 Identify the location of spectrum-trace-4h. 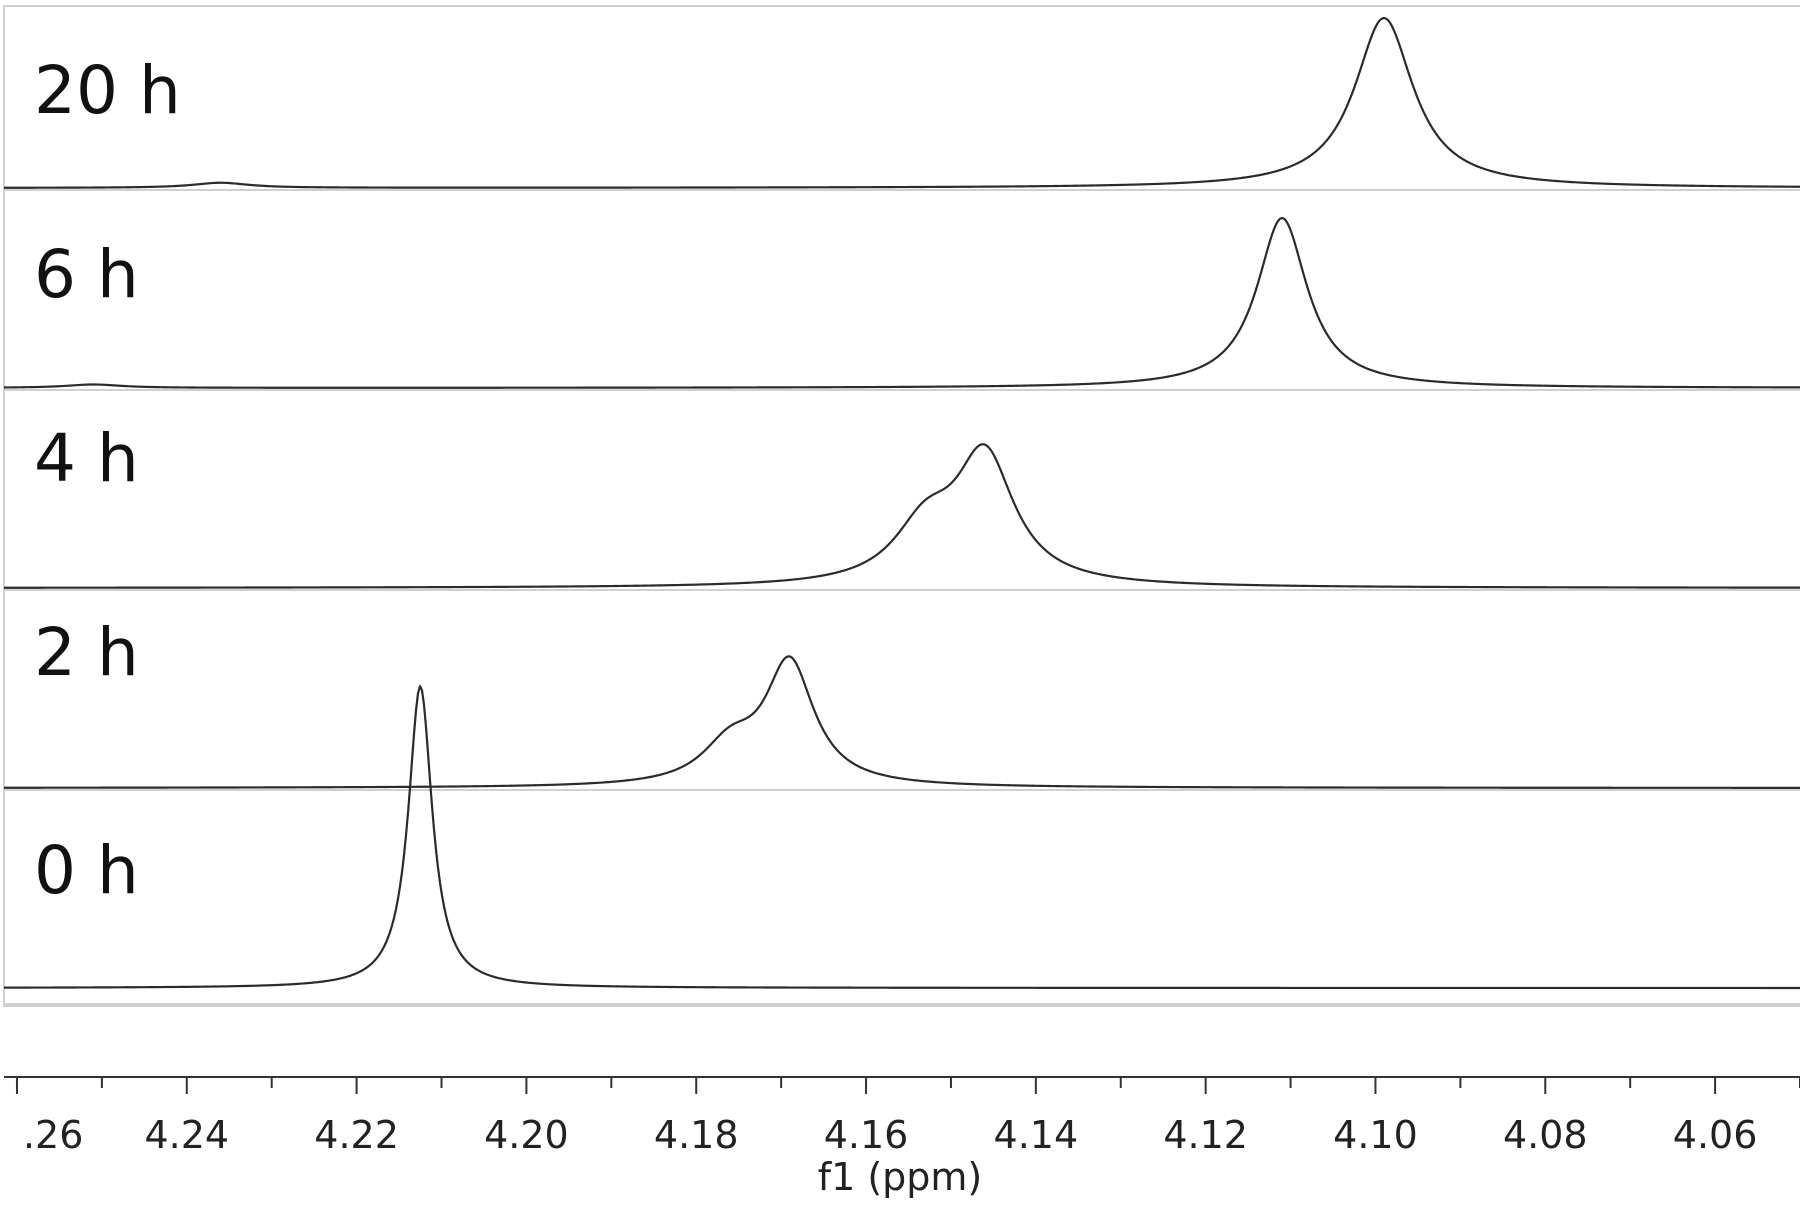
(902, 516).